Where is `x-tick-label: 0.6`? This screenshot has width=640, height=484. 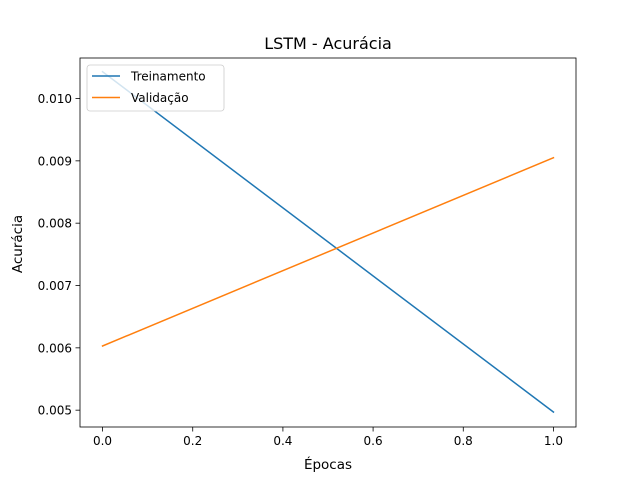 x-tick-label: 0.6 is located at coordinates (373, 441).